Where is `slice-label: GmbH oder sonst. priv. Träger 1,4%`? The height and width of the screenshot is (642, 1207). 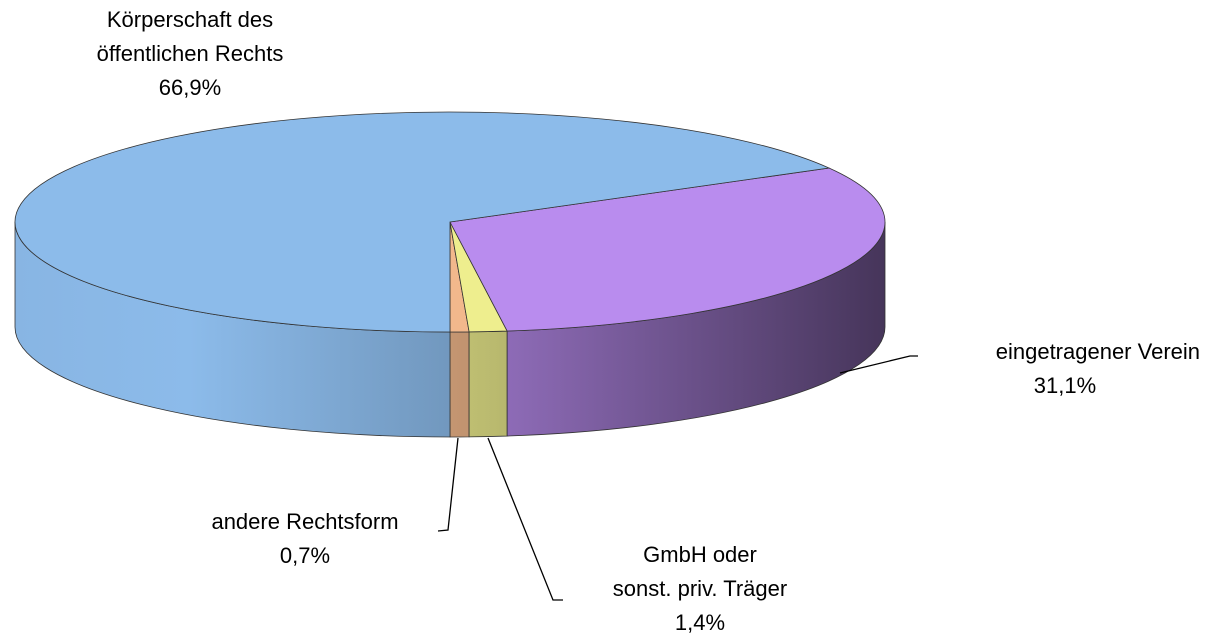
slice-label: GmbH oder sonst. priv. Träger 1,4% is located at coordinates (700, 589).